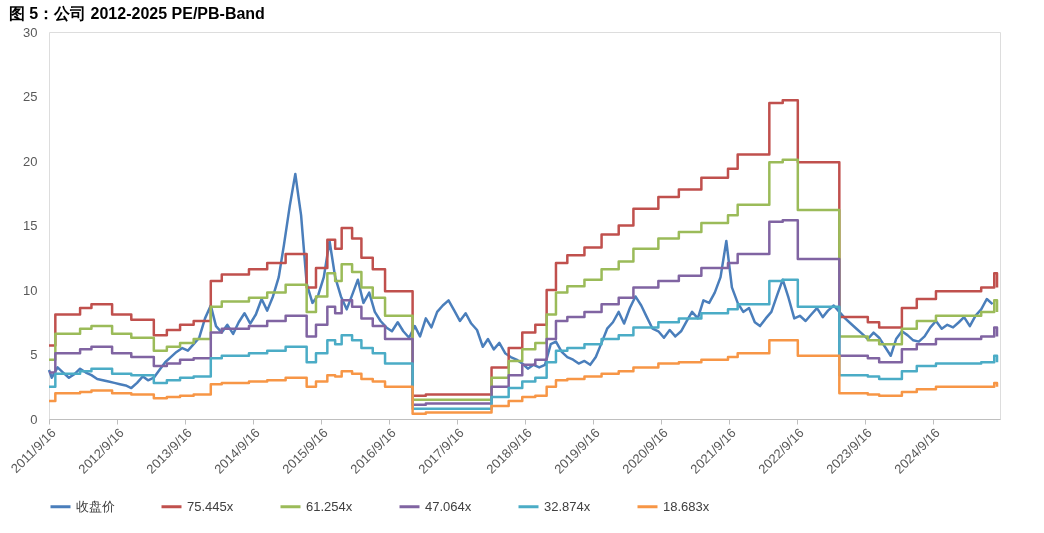 This screenshot has width=1044, height=533. I want to click on legend-label: 75.445x, so click(210, 506).